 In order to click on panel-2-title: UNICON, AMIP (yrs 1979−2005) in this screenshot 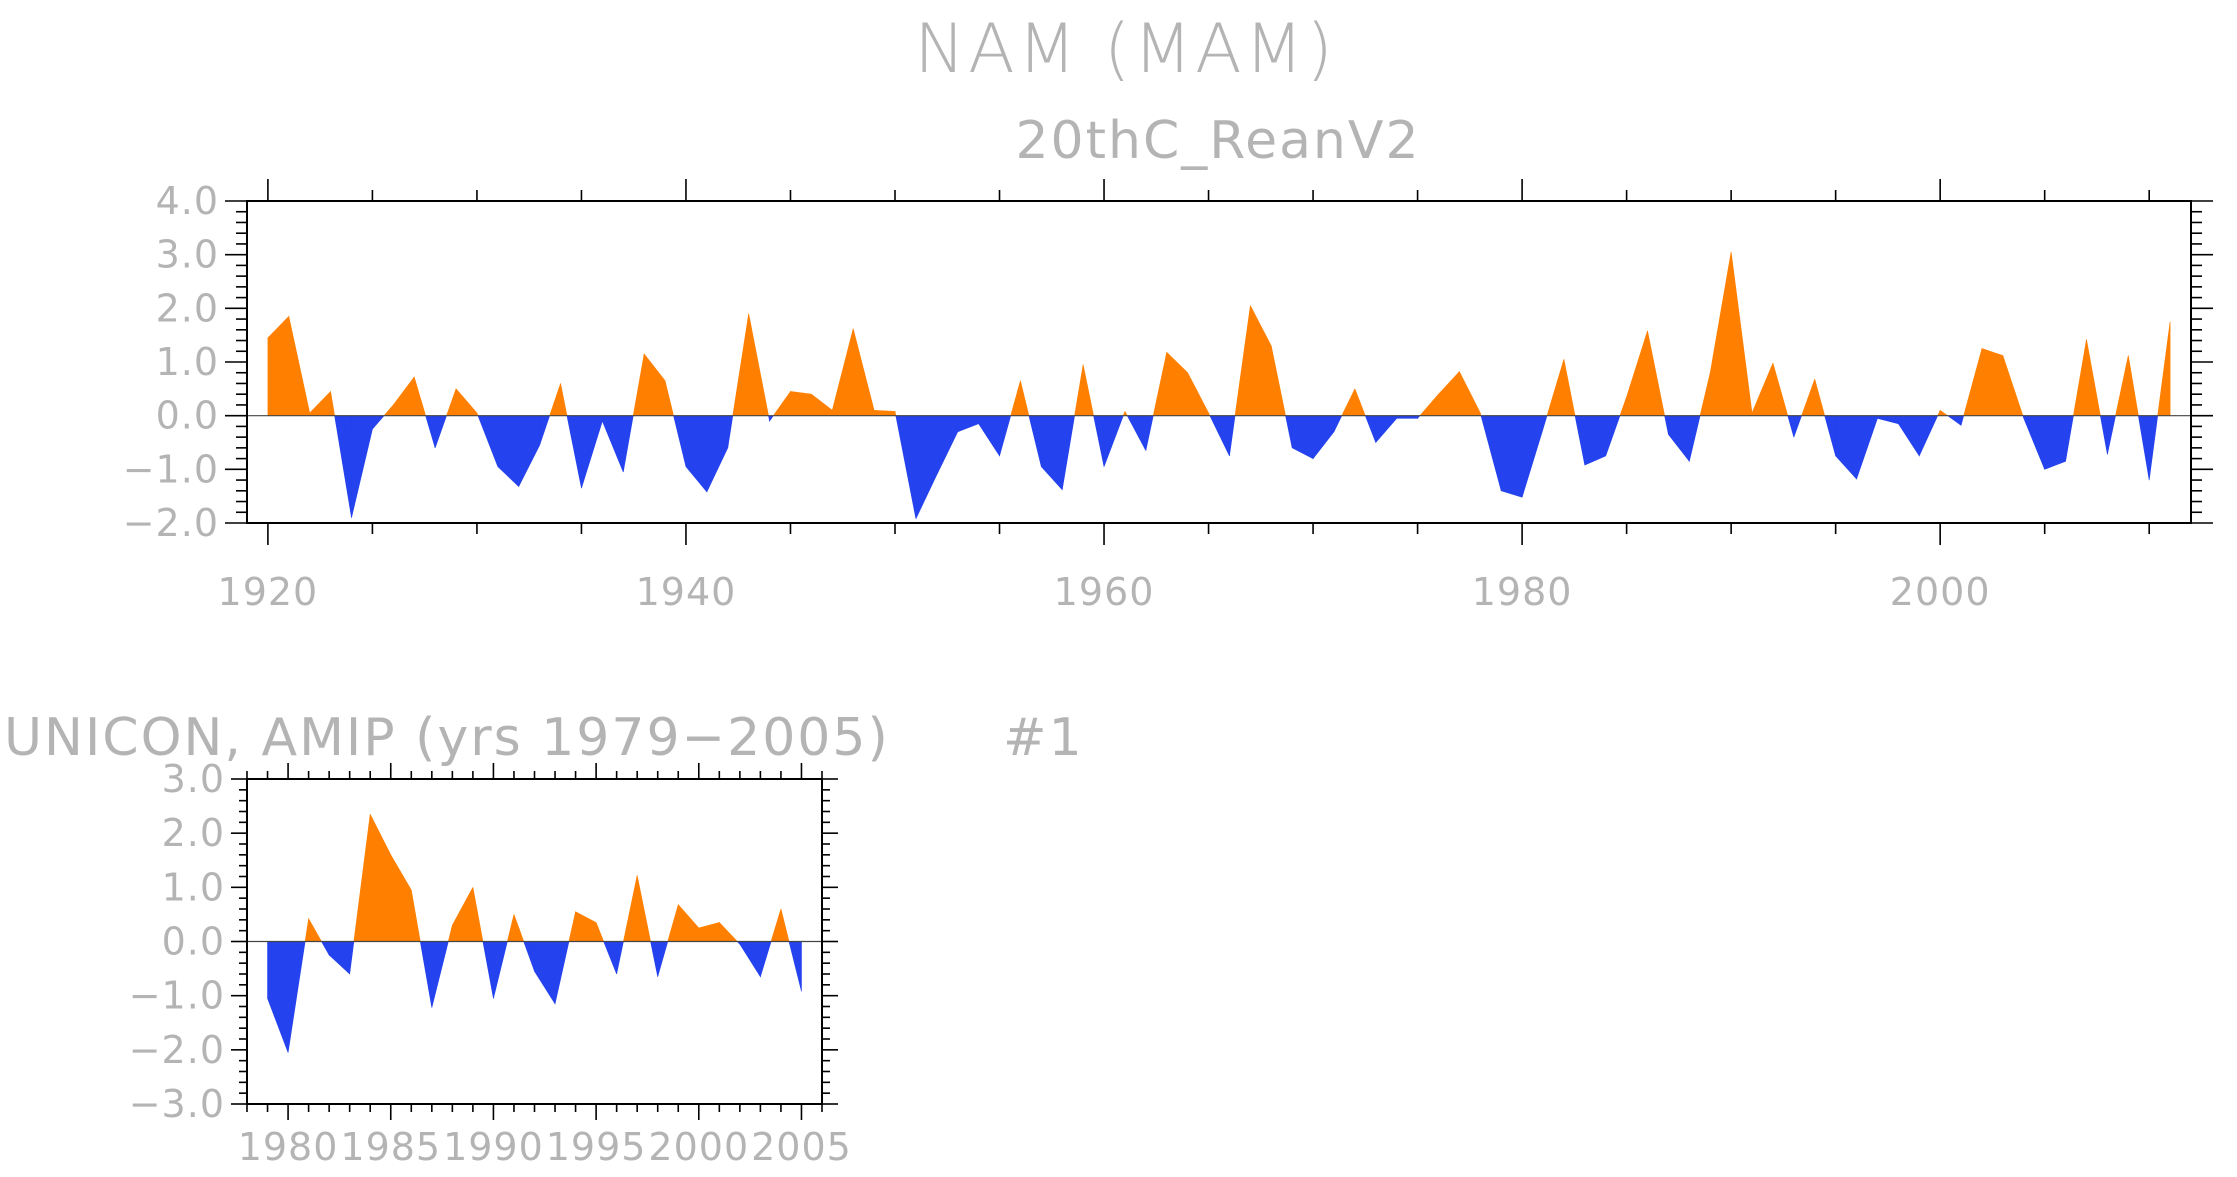, I will do `click(447, 738)`.